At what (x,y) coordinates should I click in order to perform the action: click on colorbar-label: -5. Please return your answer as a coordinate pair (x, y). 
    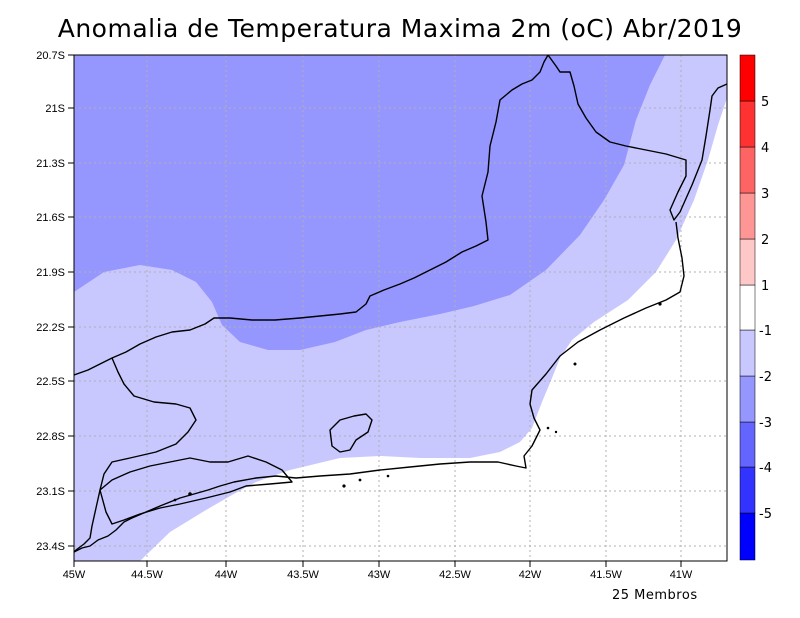
    Looking at the image, I should click on (765, 514).